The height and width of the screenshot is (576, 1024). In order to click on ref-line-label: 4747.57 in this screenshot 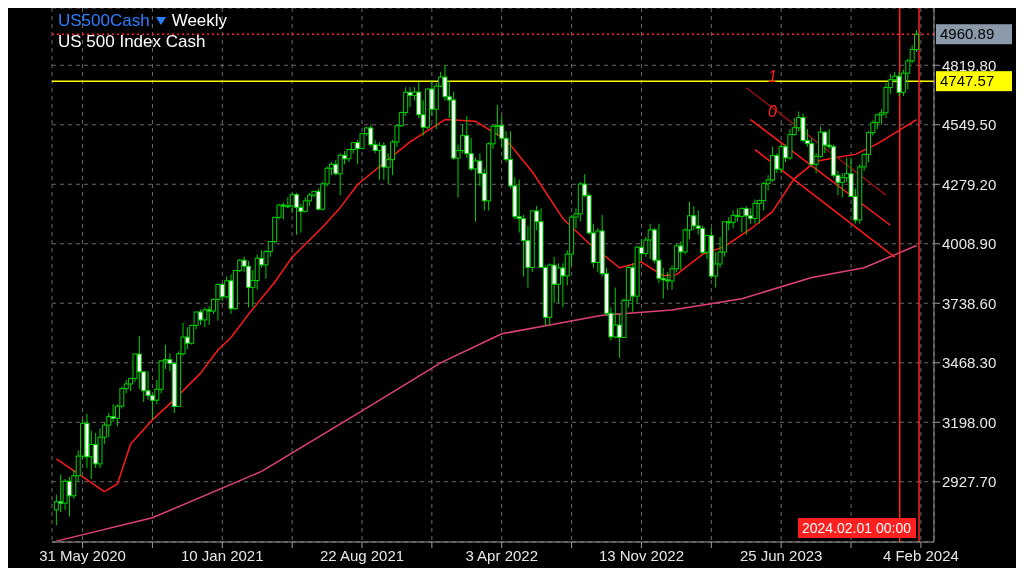, I will do `click(967, 81)`.